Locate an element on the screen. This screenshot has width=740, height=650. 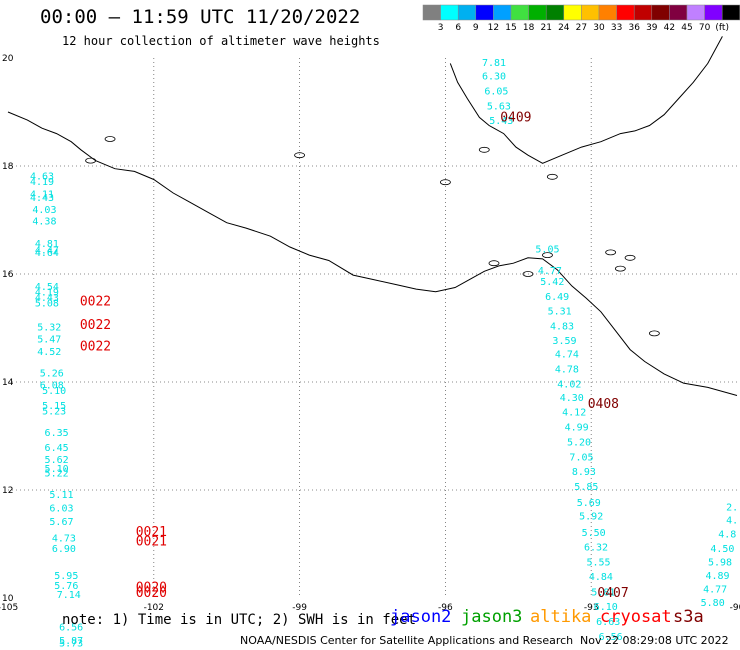
pass-time-label: 0408 is located at coordinates (603, 404).